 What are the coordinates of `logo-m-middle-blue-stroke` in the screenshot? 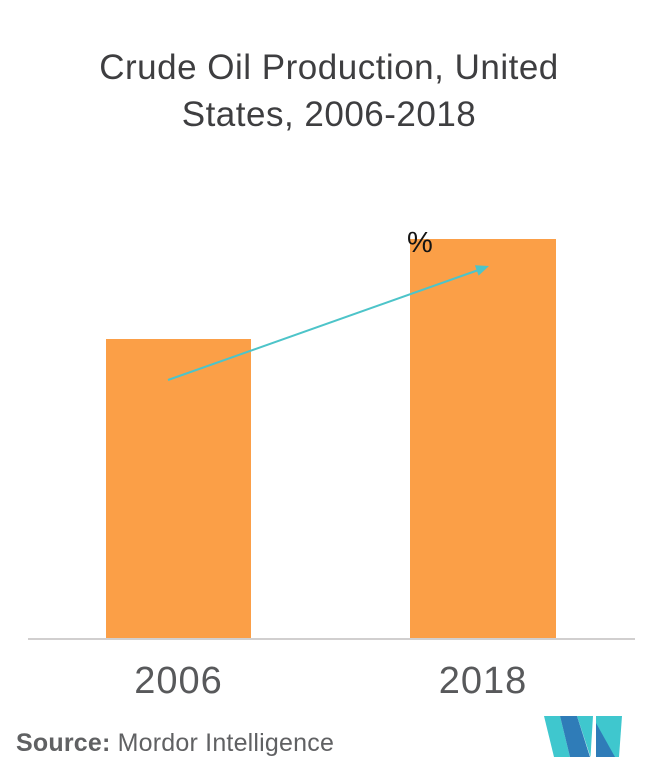 It's located at (575, 736).